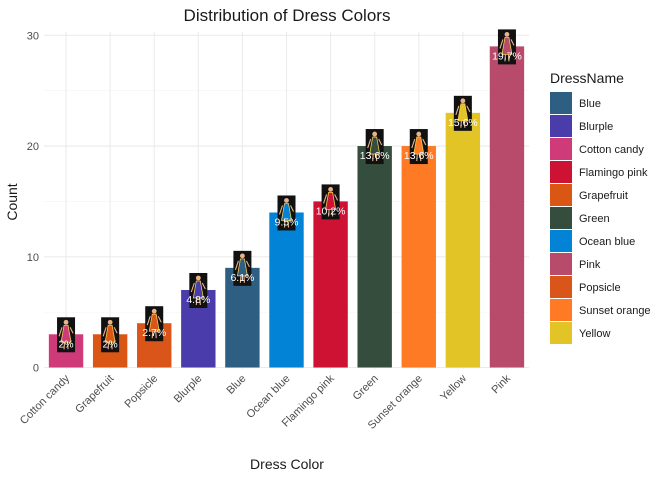  What do you see at coordinates (33, 36) in the screenshot?
I see `y-tick-label: 30` at bounding box center [33, 36].